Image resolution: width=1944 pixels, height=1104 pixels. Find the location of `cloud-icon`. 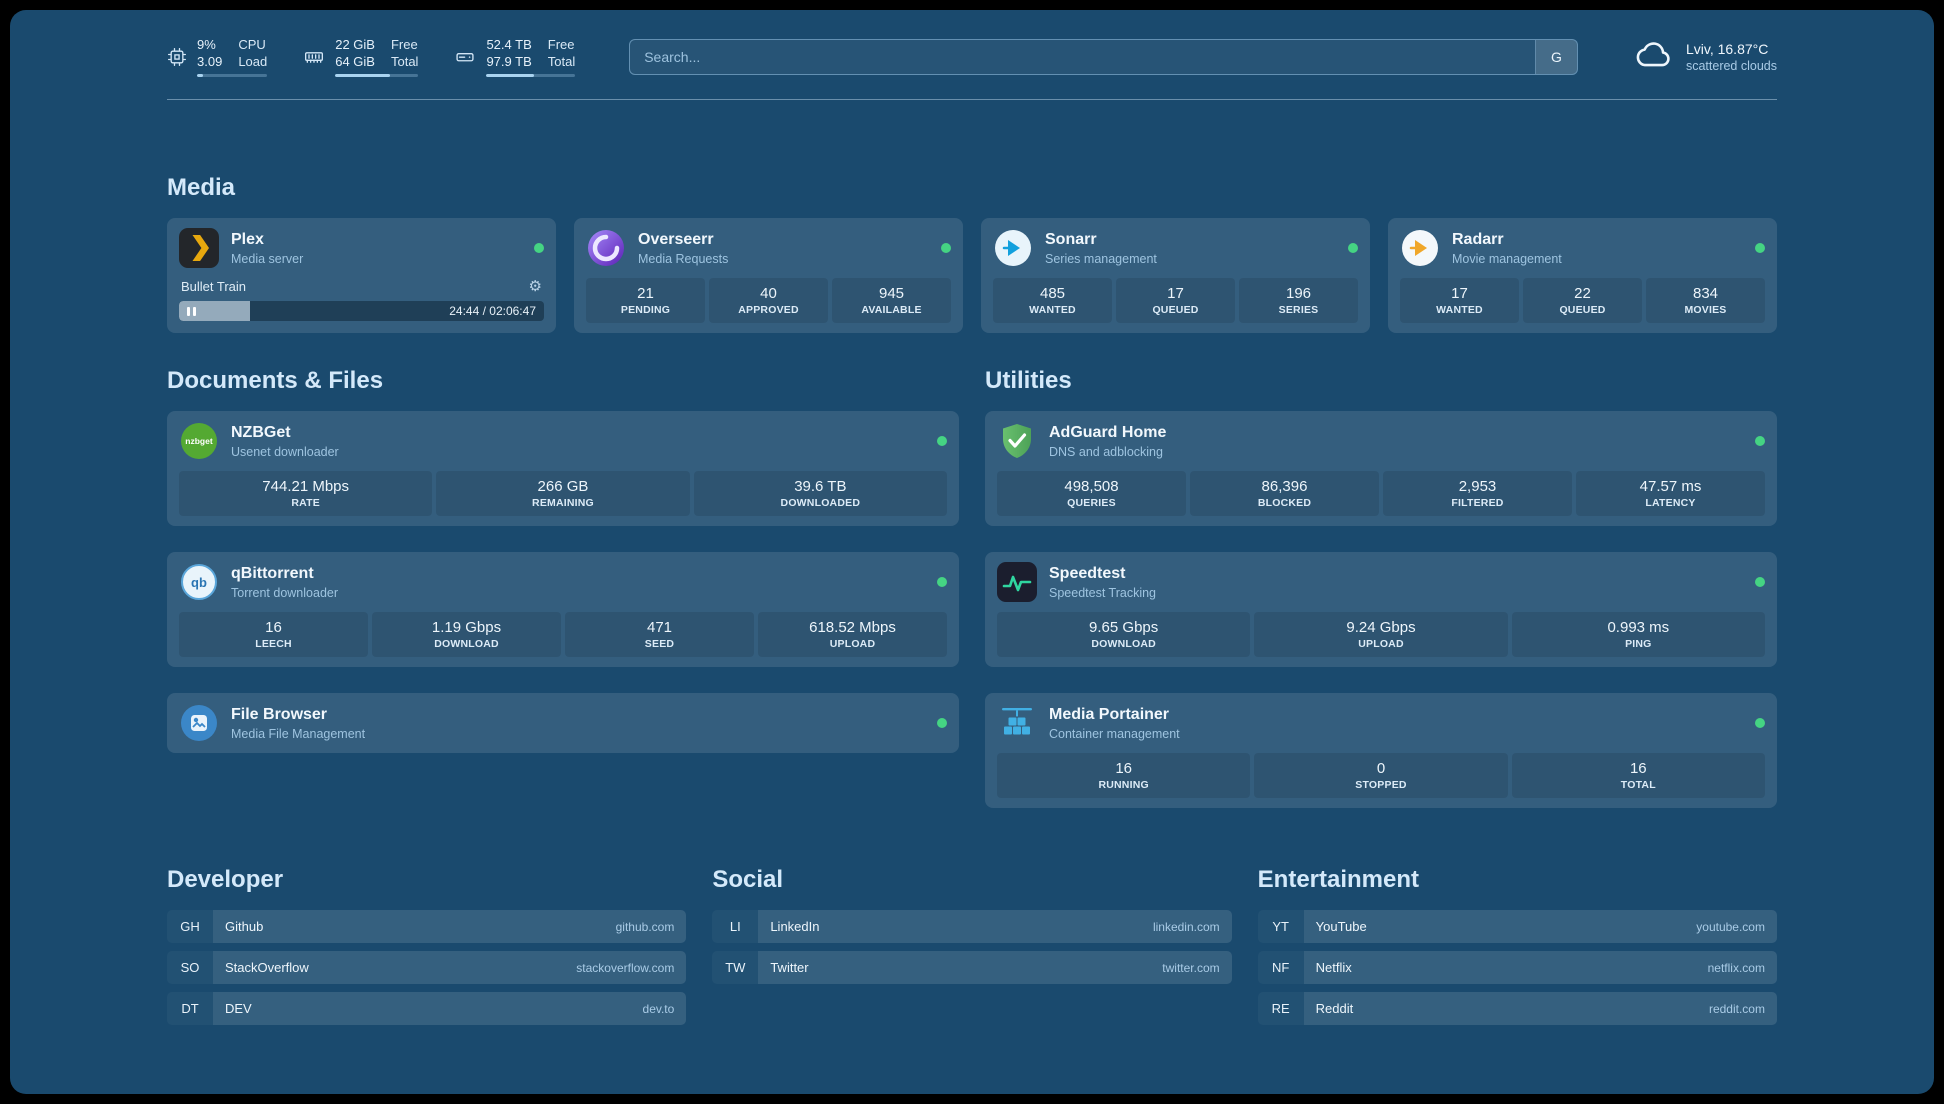

cloud-icon is located at coordinates (1653, 56).